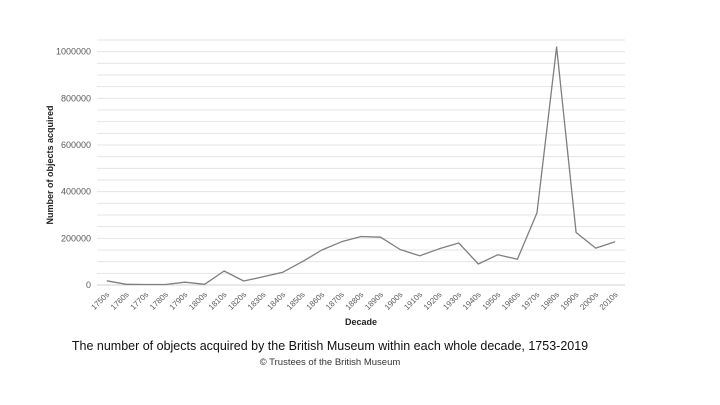  I want to click on y-tick-label: 400000, so click(76, 192).